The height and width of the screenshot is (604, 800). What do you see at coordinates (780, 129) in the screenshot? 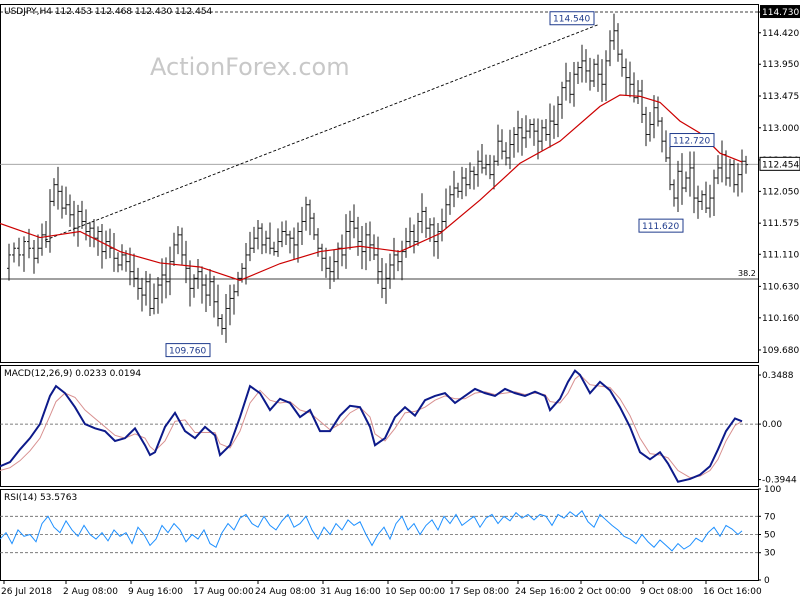
I see `price-axis-label: 113.000` at bounding box center [780, 129].